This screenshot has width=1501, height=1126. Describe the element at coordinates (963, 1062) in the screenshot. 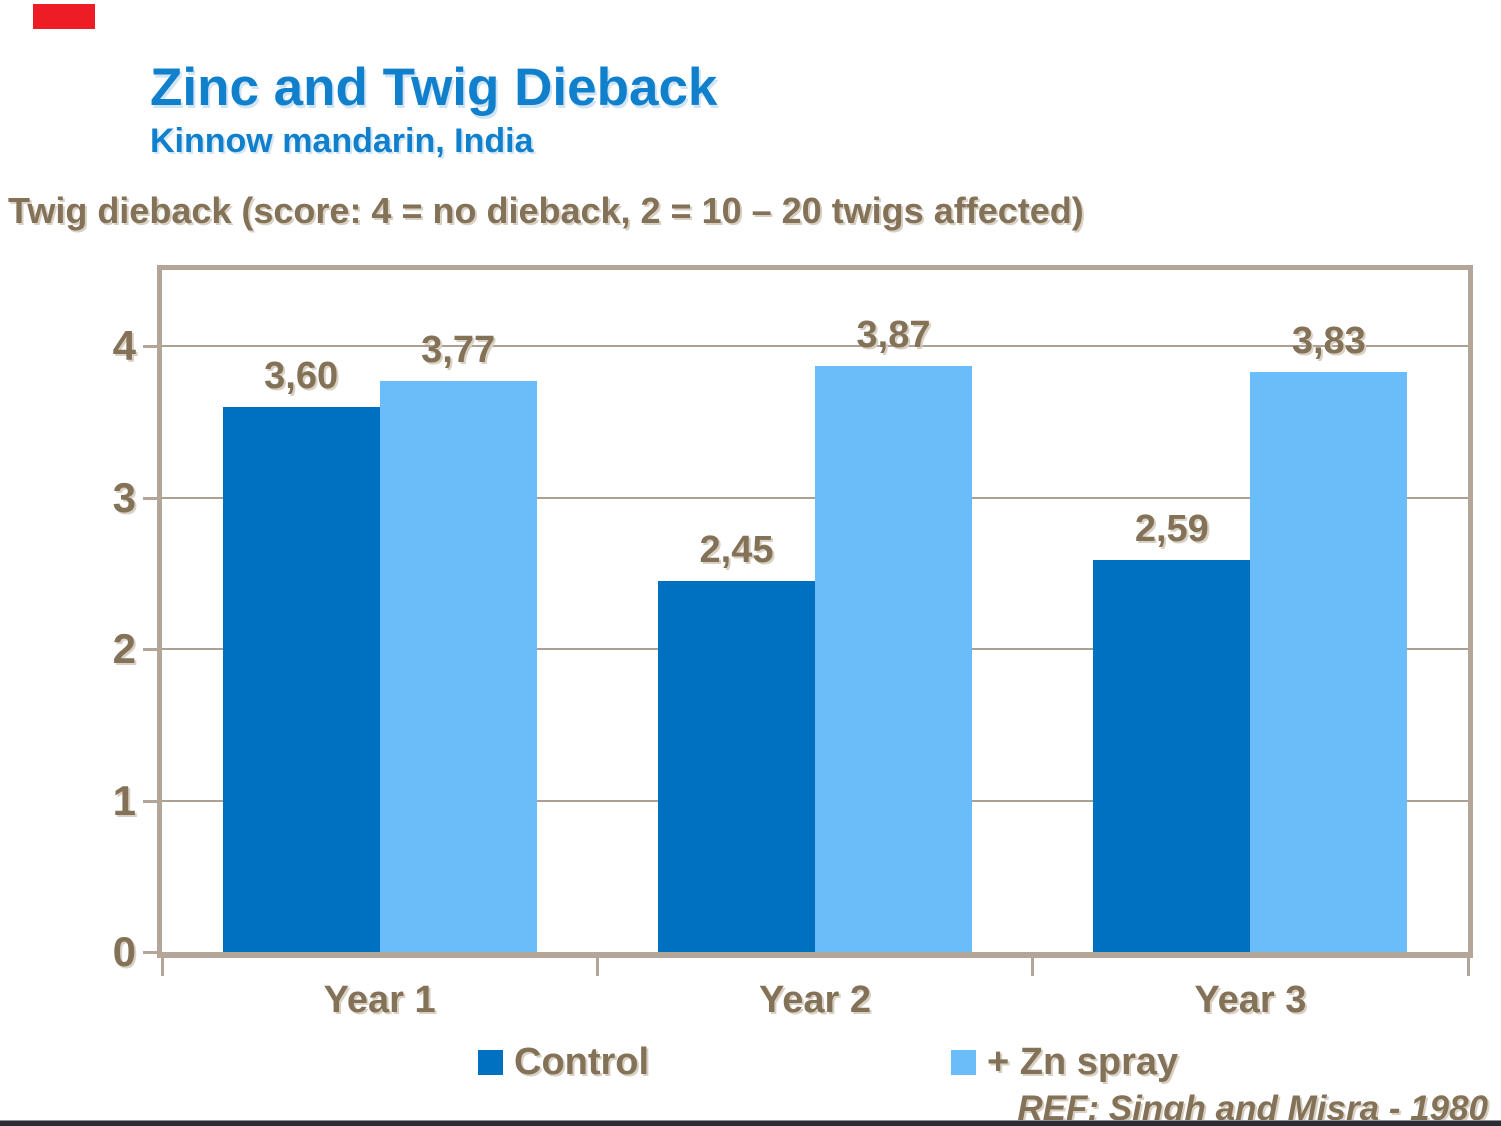

I see `legend-swatch--zn-spray` at that location.